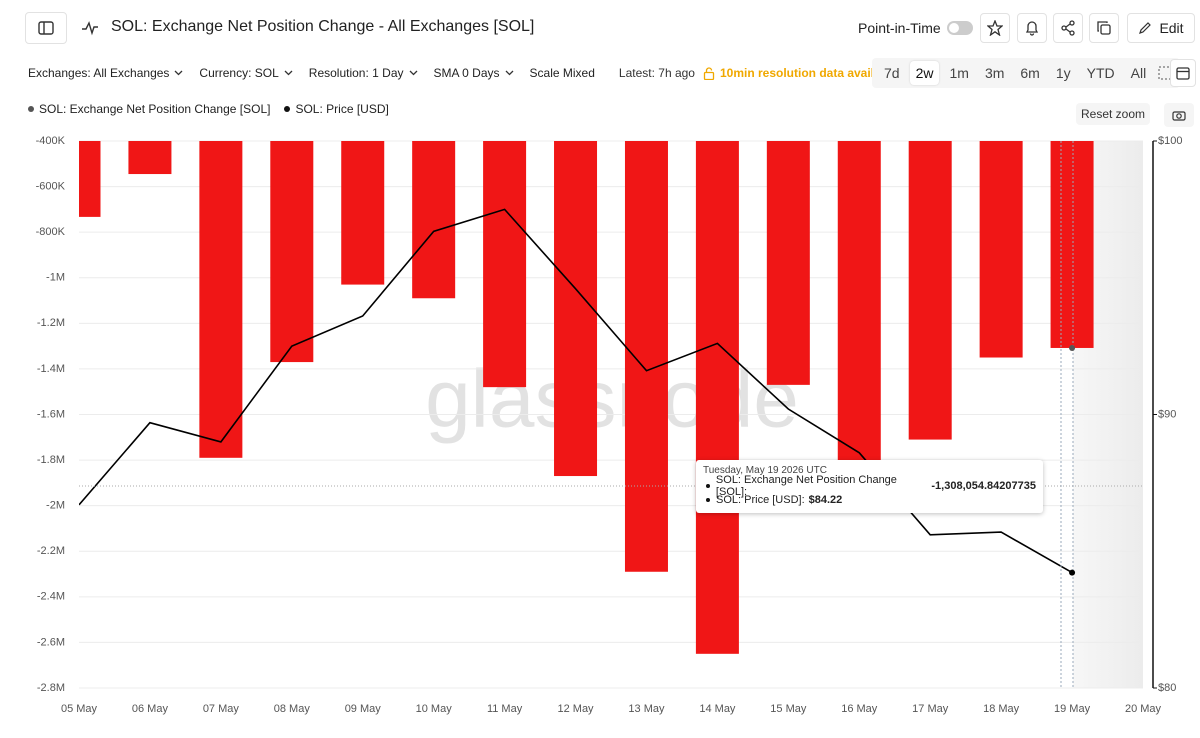  I want to click on y-tick-label: -1.8M, so click(51, 460).